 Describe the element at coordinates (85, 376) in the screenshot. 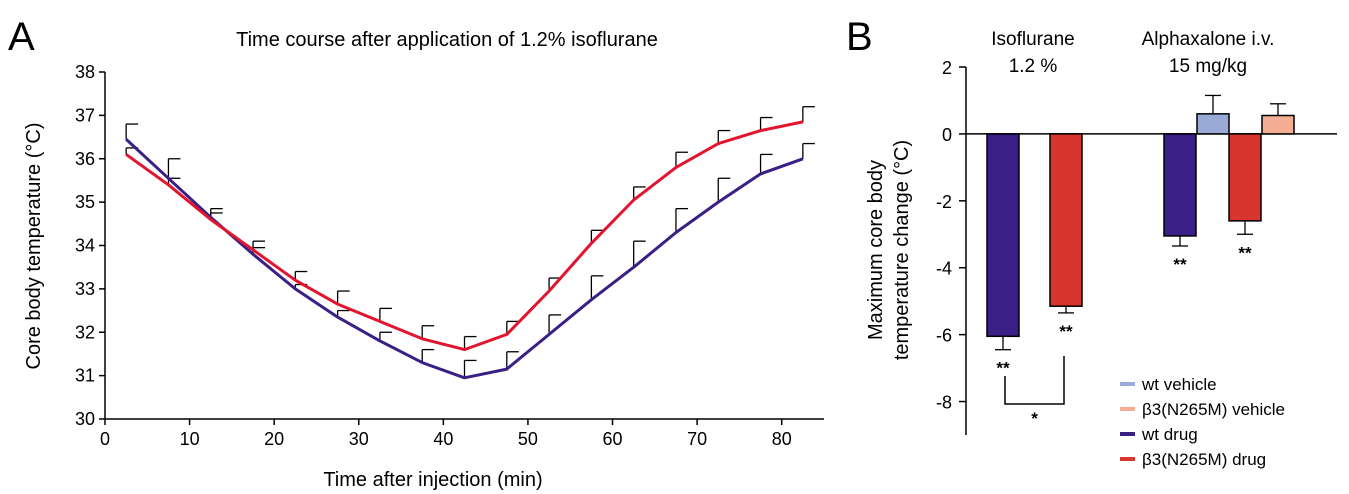

I see `y-tick-label: 31` at that location.